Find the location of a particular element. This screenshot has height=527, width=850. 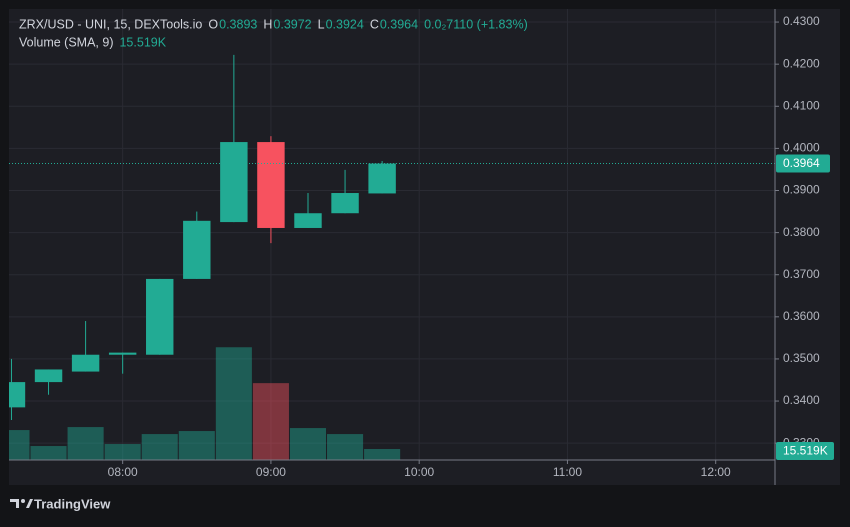

legend-symbol: ZRX/USD - UNI, 15, DEXTools.io is located at coordinates (110, 24).